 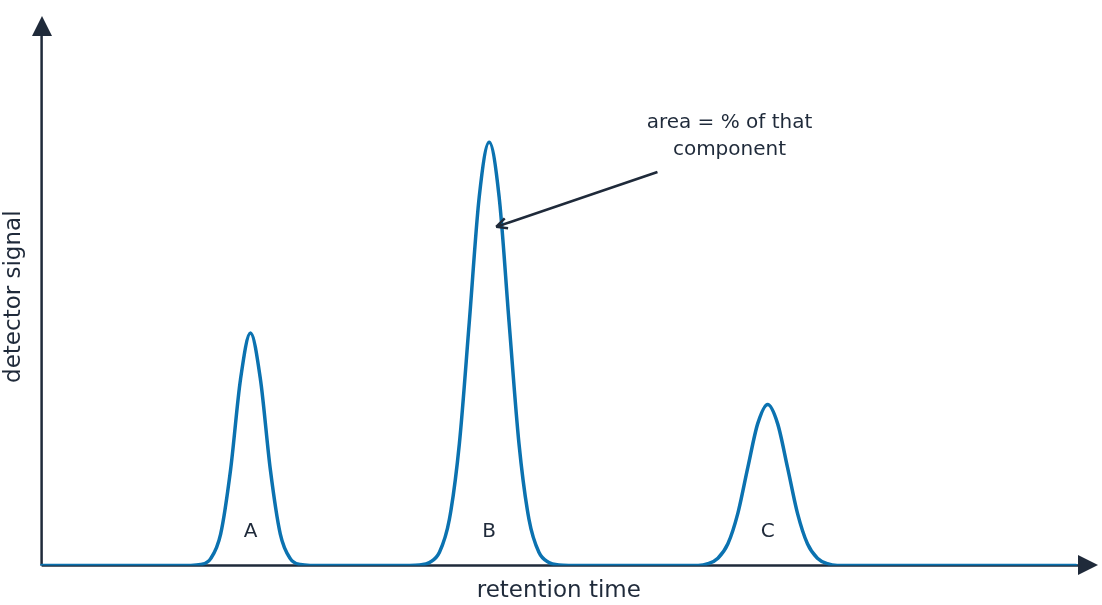 What do you see at coordinates (250, 529) in the screenshot?
I see `annotation: A` at bounding box center [250, 529].